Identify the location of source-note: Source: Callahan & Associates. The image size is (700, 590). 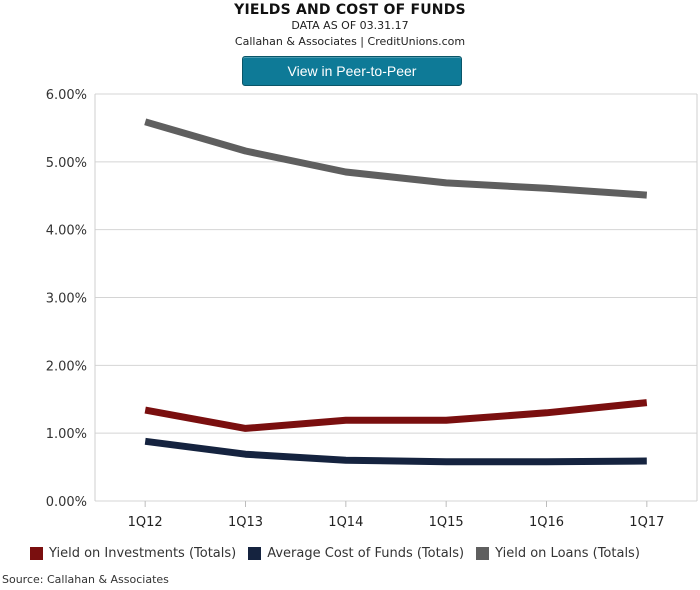
(85, 579).